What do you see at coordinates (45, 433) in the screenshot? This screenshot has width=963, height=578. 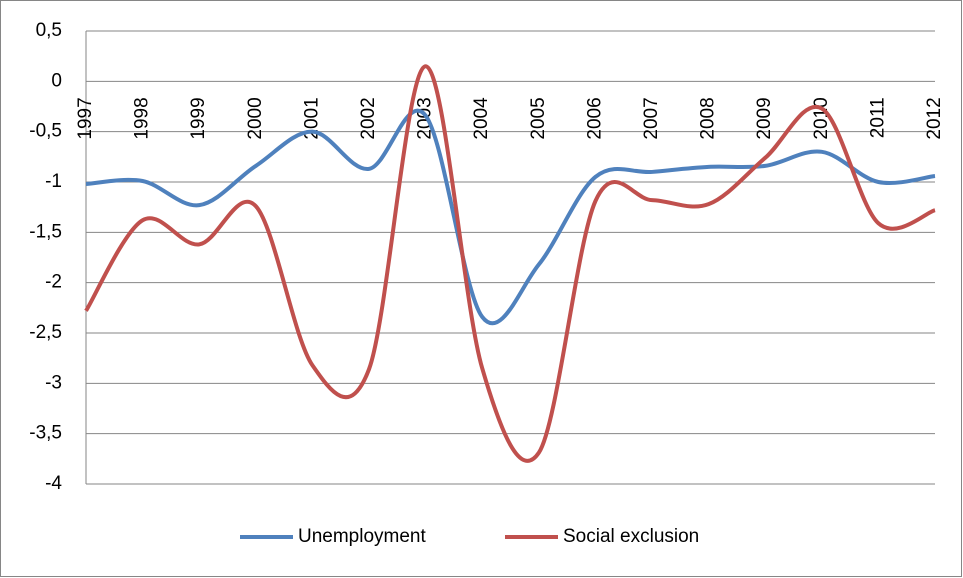 I see `y-tick-label: -3,5` at bounding box center [45, 433].